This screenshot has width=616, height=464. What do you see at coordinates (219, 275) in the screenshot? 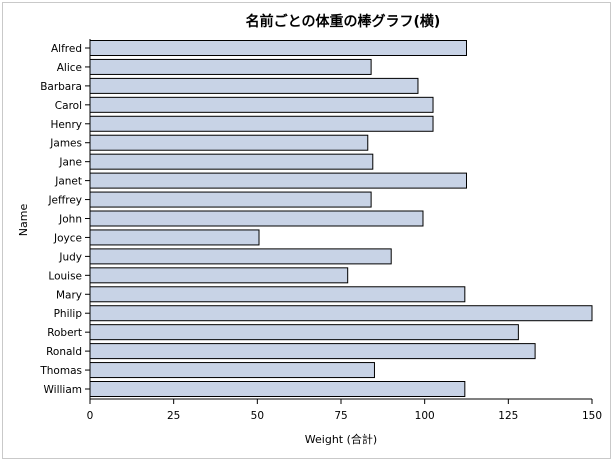
I see `bar-louise` at bounding box center [219, 275].